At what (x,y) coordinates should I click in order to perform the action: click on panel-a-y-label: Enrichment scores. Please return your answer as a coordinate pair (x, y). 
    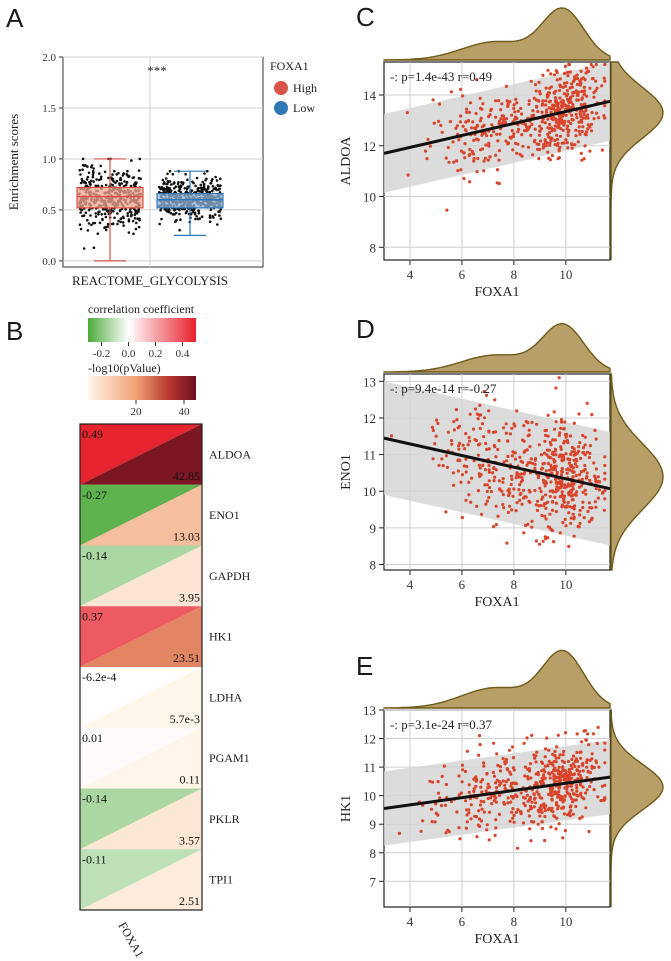
    Looking at the image, I should click on (13, 162).